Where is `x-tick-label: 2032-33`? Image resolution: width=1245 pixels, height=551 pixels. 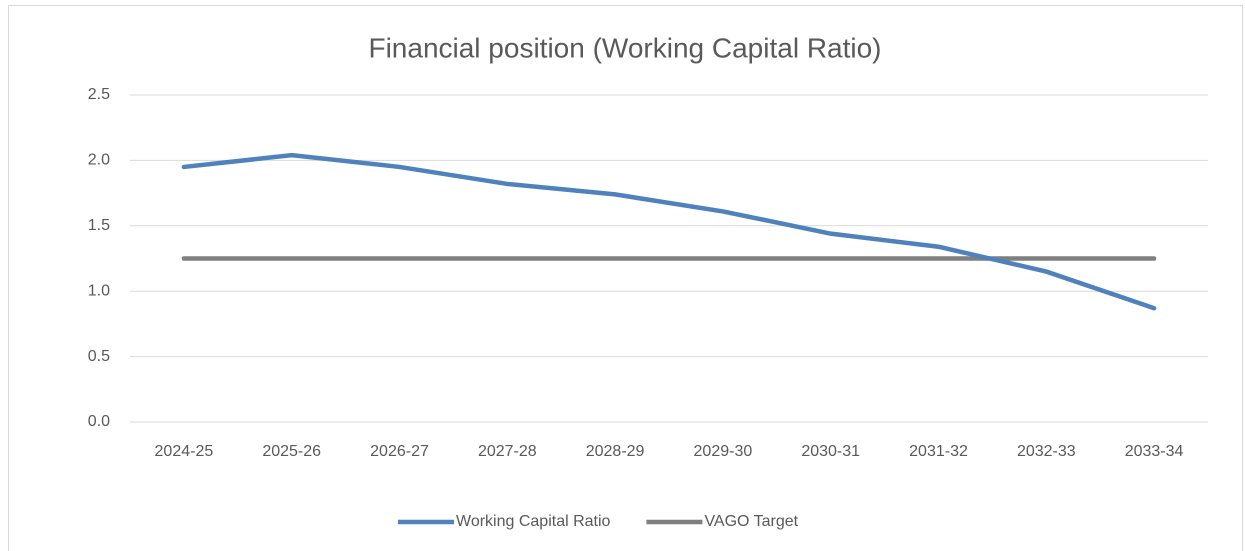
x-tick-label: 2032-33 is located at coordinates (1046, 451).